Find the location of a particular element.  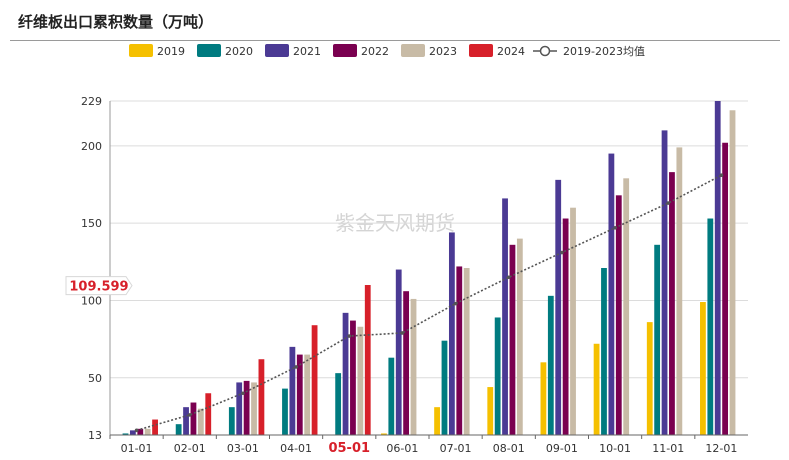

legend-label-2019: 2019 is located at coordinates (171, 51).